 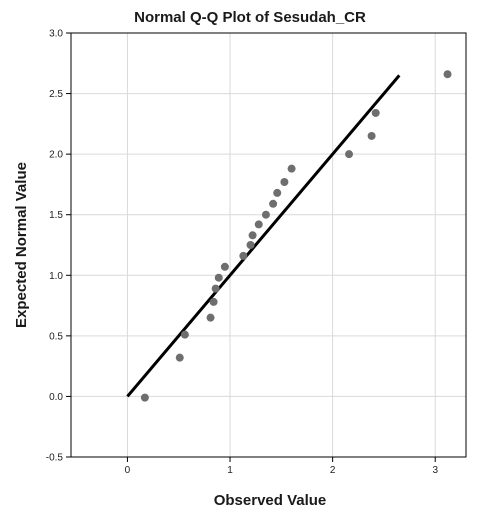 What do you see at coordinates (230, 470) in the screenshot?
I see `x-tick-label: 1` at bounding box center [230, 470].